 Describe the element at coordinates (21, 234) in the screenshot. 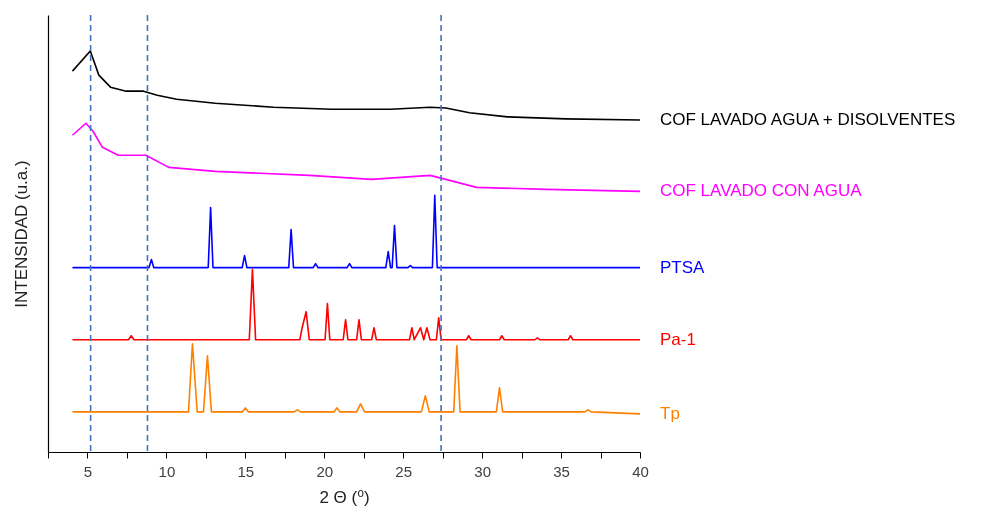

I see `y-axis-title: INTENSIDAD (u.a.)` at that location.